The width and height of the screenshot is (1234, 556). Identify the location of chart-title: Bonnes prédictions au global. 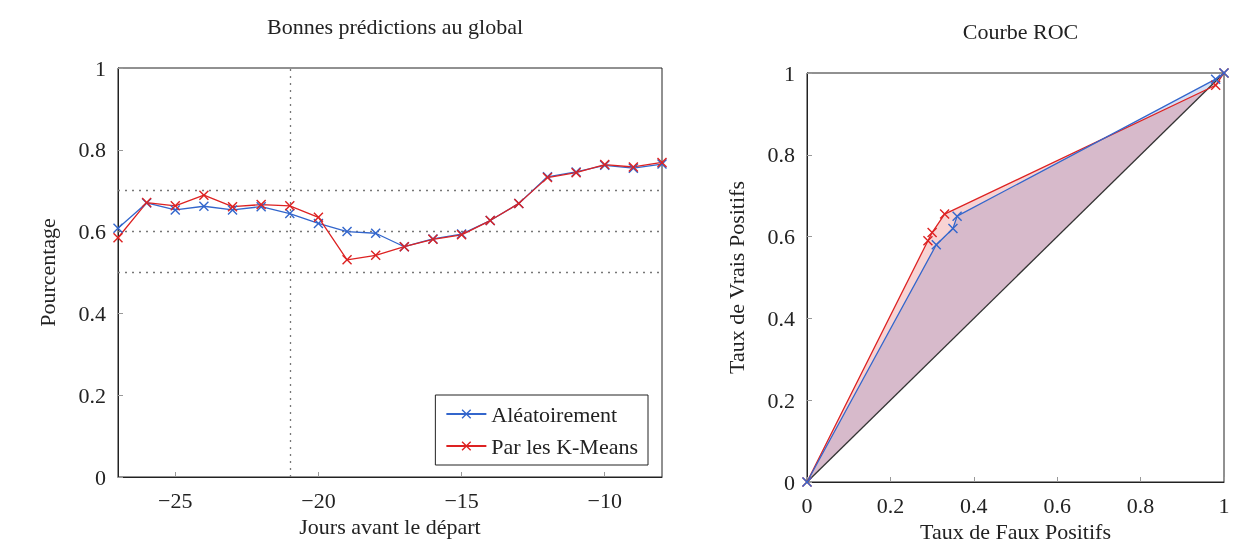
(395, 26).